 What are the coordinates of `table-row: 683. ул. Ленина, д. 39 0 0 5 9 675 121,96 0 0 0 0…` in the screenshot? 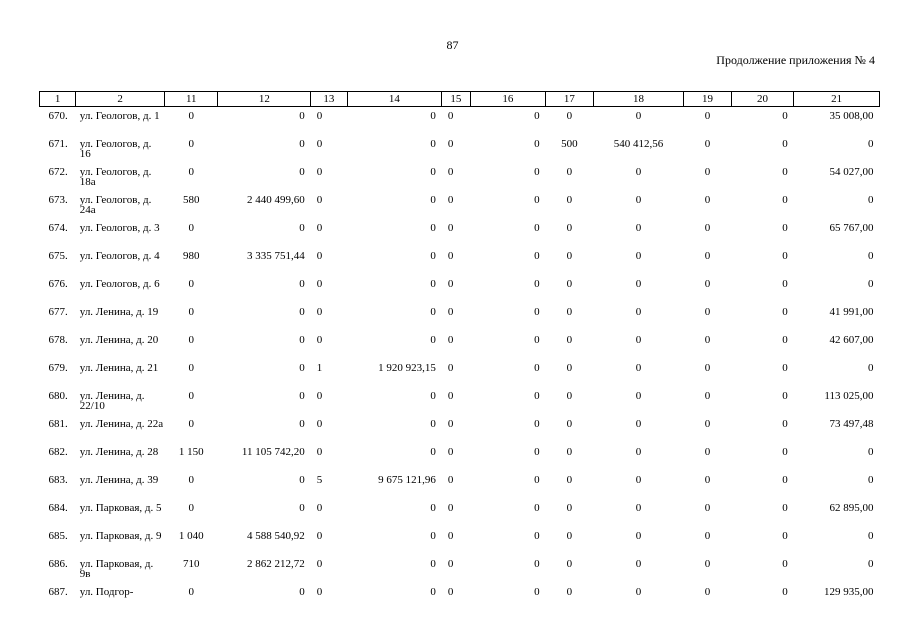 It's located at (460, 485).